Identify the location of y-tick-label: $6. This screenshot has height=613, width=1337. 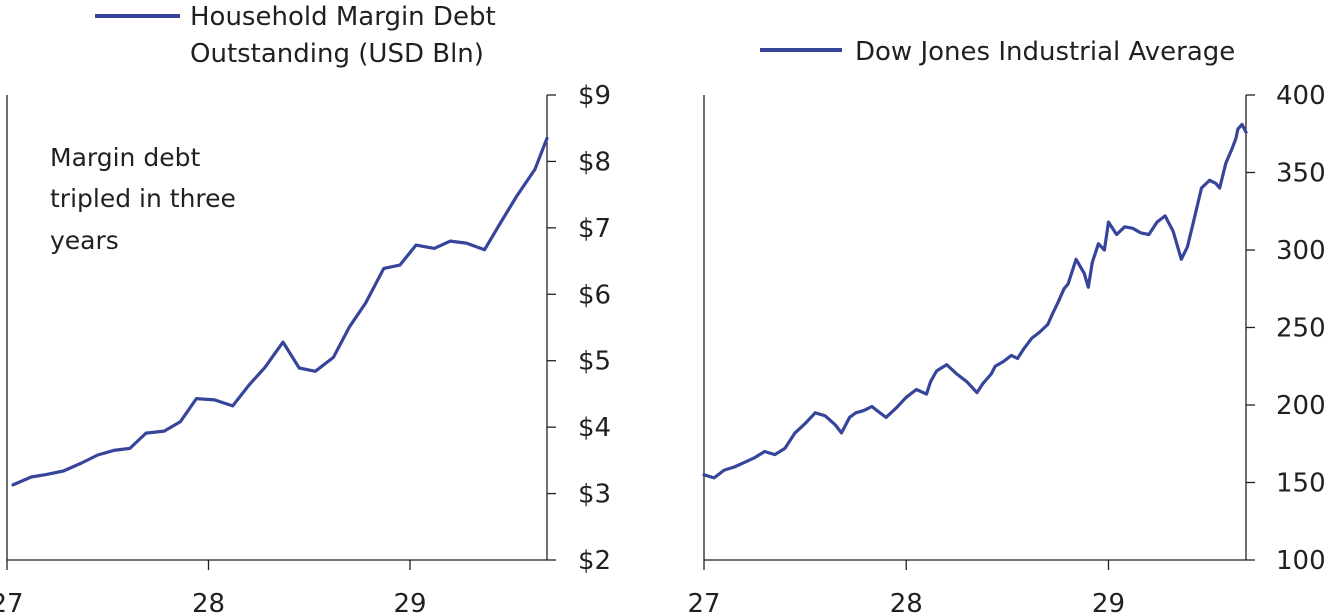
(594, 295).